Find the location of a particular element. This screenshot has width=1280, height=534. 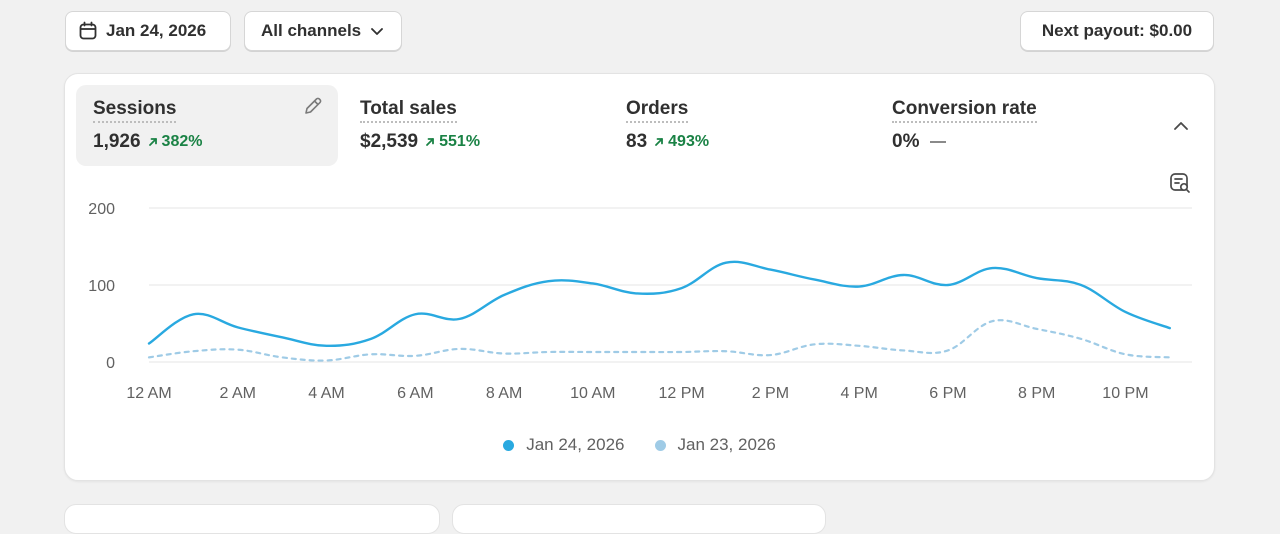

channels-label: All channels is located at coordinates (311, 30).